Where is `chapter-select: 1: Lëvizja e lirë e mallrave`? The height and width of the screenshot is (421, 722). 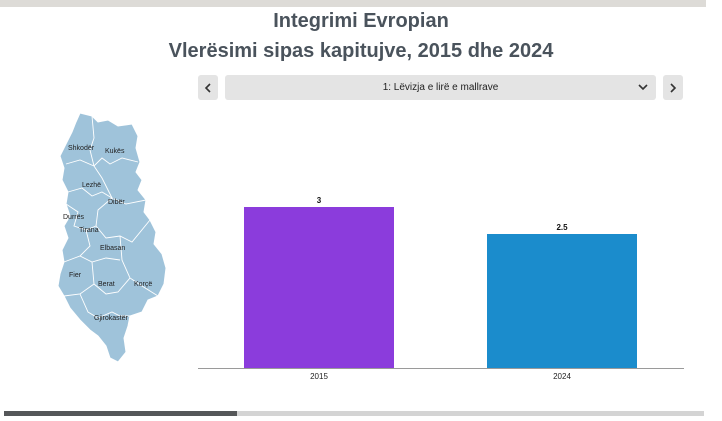 chapter-select: 1: Lëvizja e lirë e mallrave is located at coordinates (440, 87).